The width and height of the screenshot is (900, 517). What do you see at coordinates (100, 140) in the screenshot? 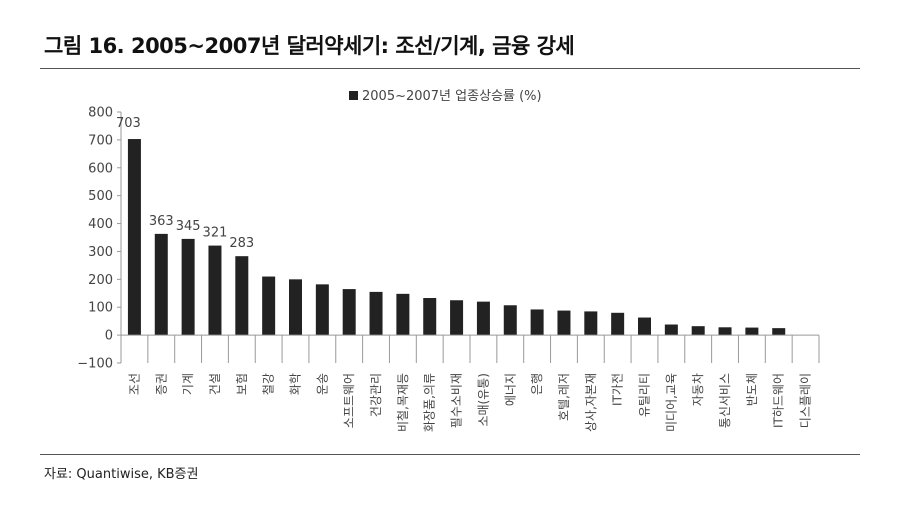
I see `y-tick-label: 700` at bounding box center [100, 140].